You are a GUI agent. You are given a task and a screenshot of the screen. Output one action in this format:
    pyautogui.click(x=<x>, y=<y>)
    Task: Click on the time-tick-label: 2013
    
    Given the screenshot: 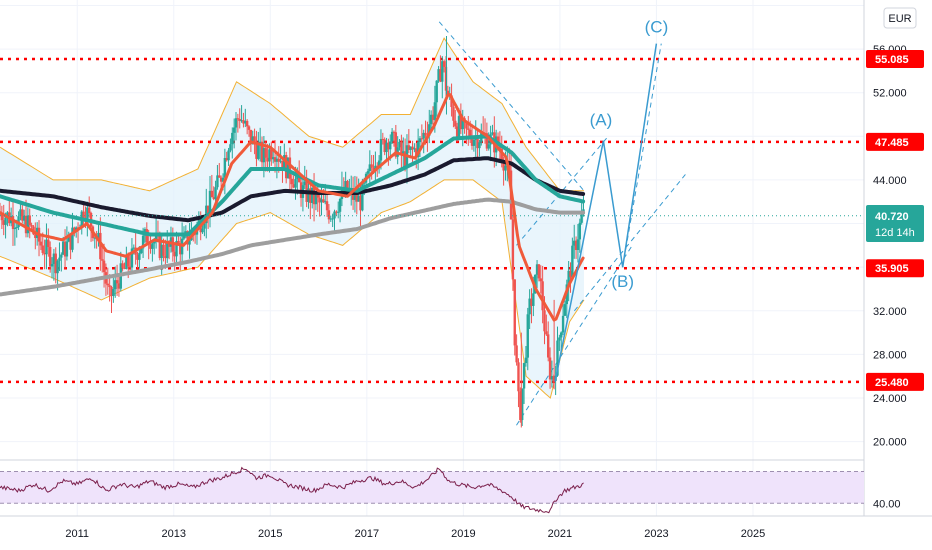 What is the action you would take?
    pyautogui.click(x=174, y=534)
    